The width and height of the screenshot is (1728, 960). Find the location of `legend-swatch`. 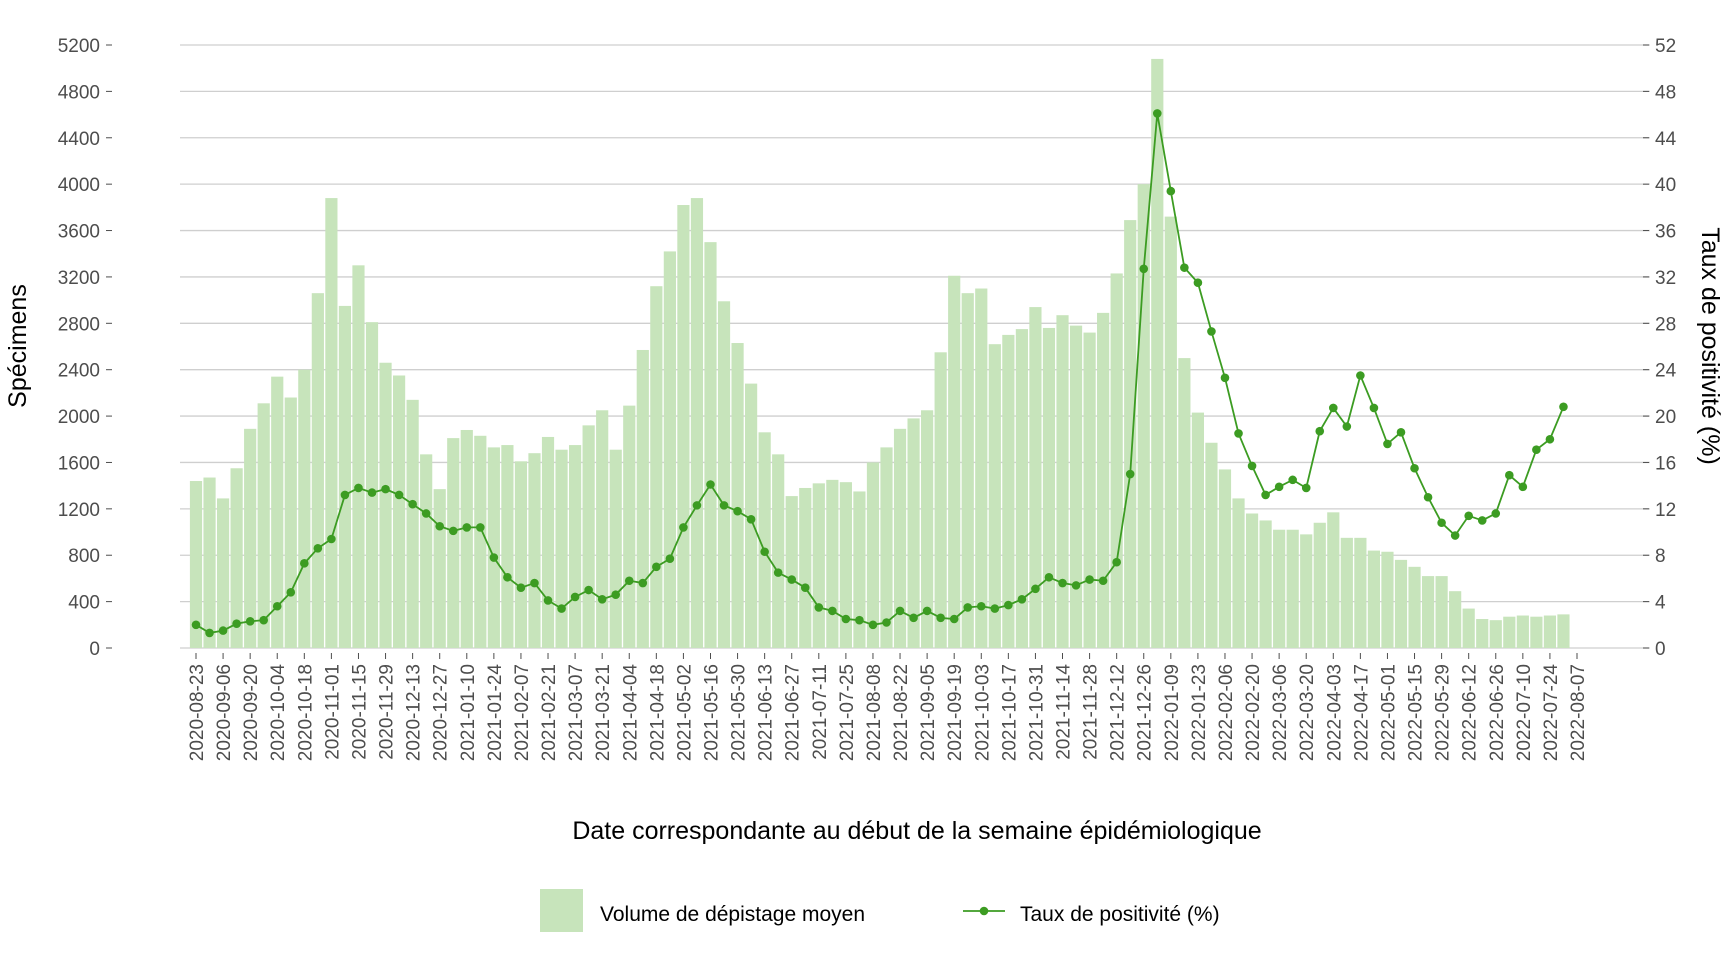

legend-swatch is located at coordinates (984, 911).